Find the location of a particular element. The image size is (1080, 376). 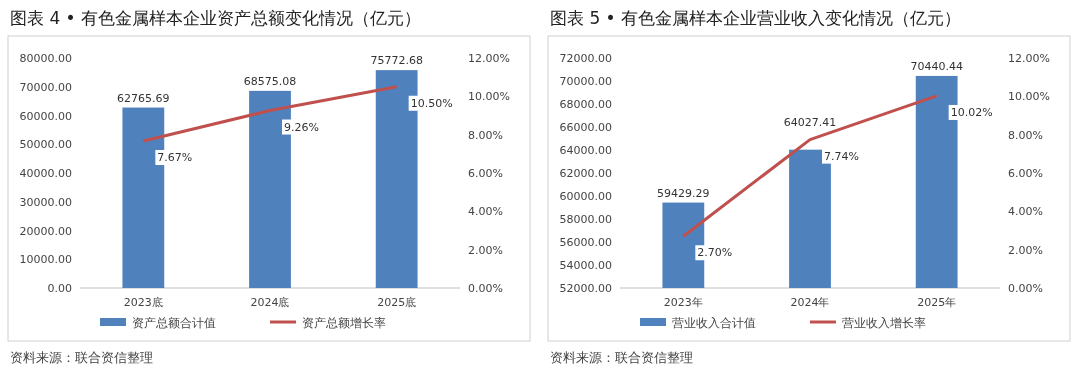

y-tick-label: 40000.00 is located at coordinates (45, 173).